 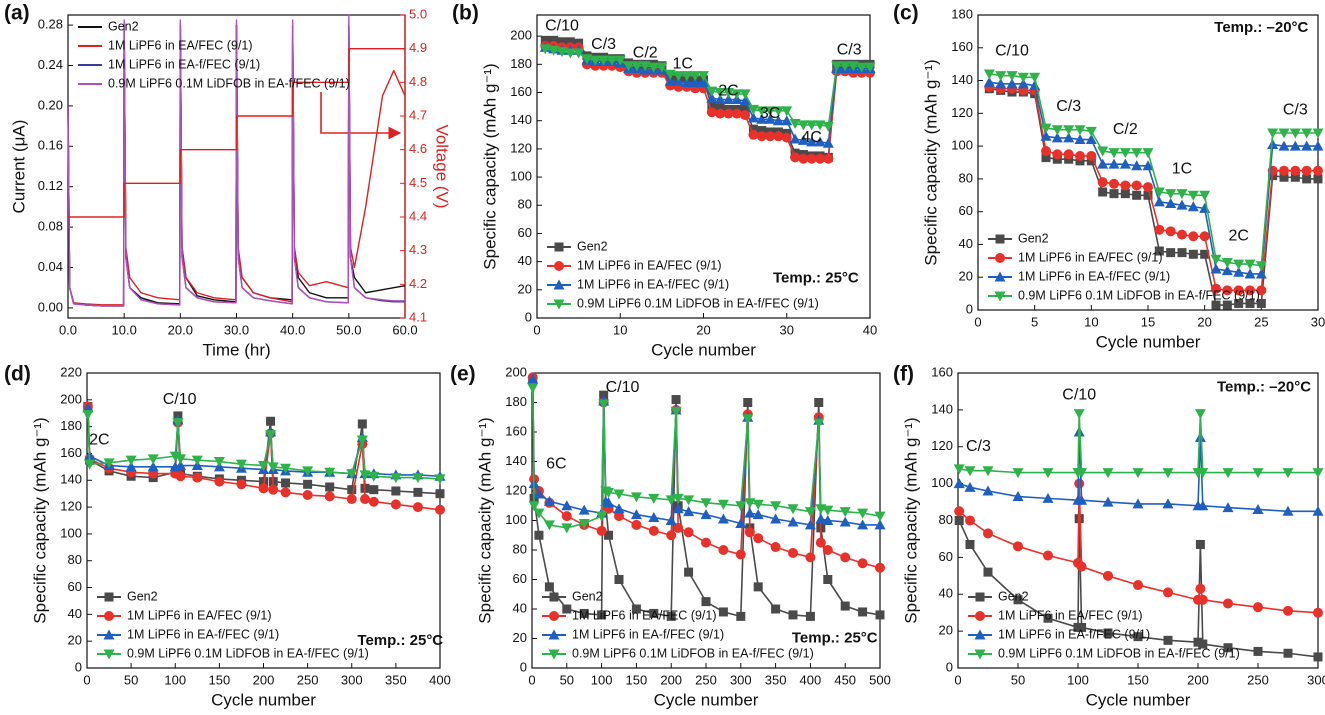 I want to click on x-tick-label: 40, so click(x=870, y=329).